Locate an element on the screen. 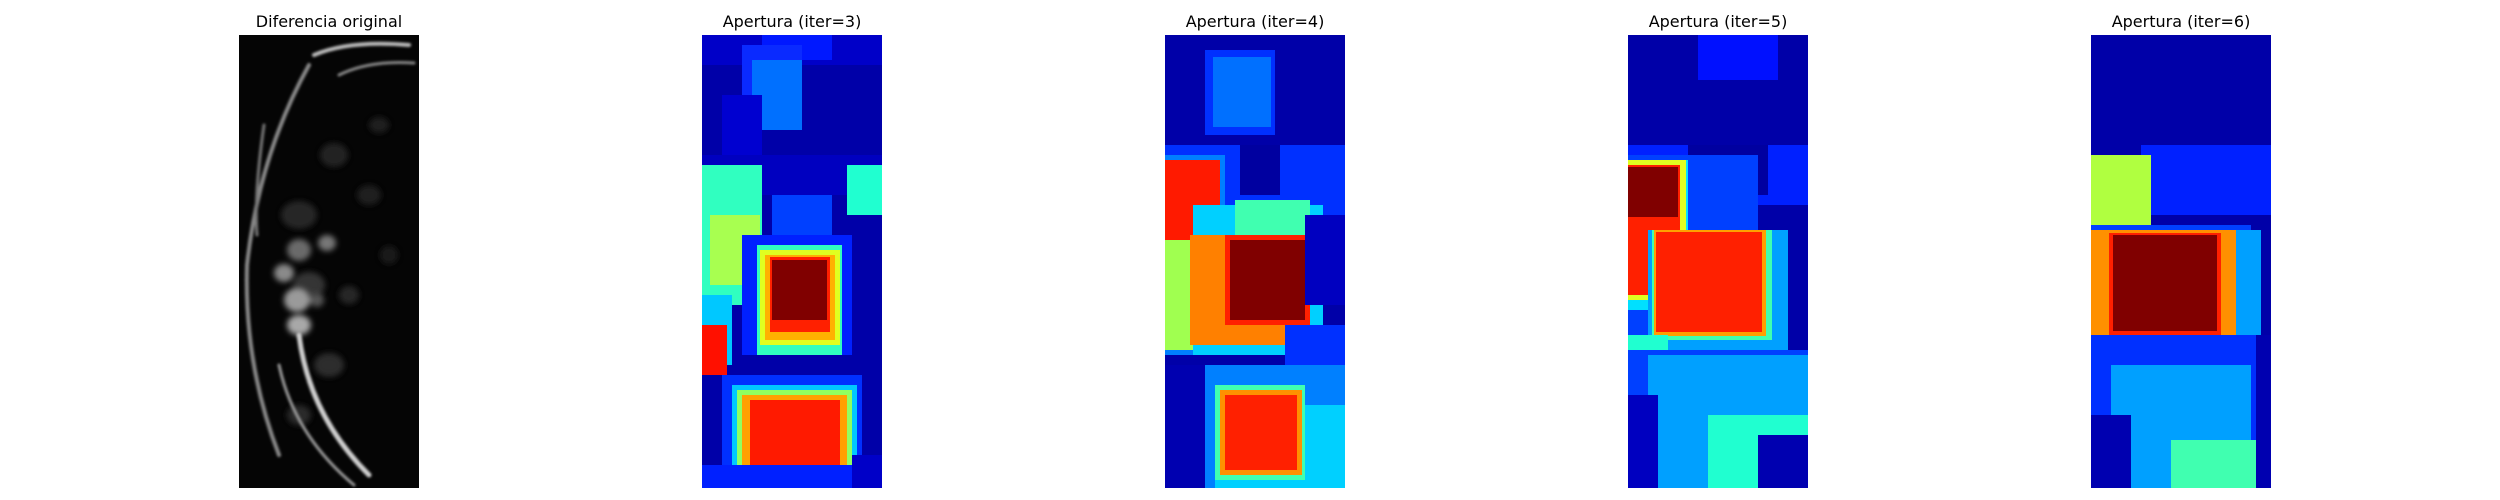  panel-title: Diferencia original is located at coordinates (329, 21).